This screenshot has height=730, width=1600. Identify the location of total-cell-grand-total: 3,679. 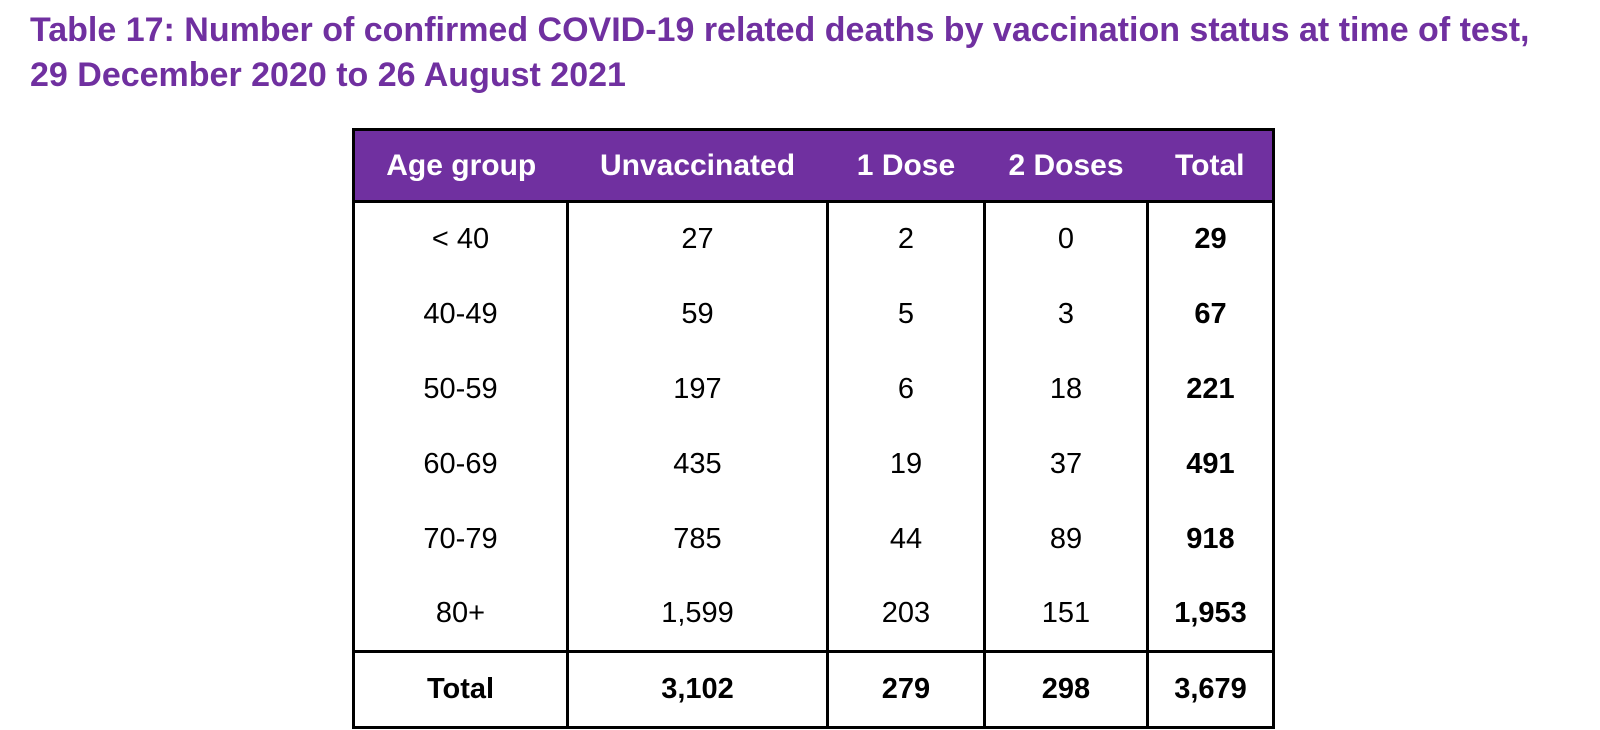
(1210, 689).